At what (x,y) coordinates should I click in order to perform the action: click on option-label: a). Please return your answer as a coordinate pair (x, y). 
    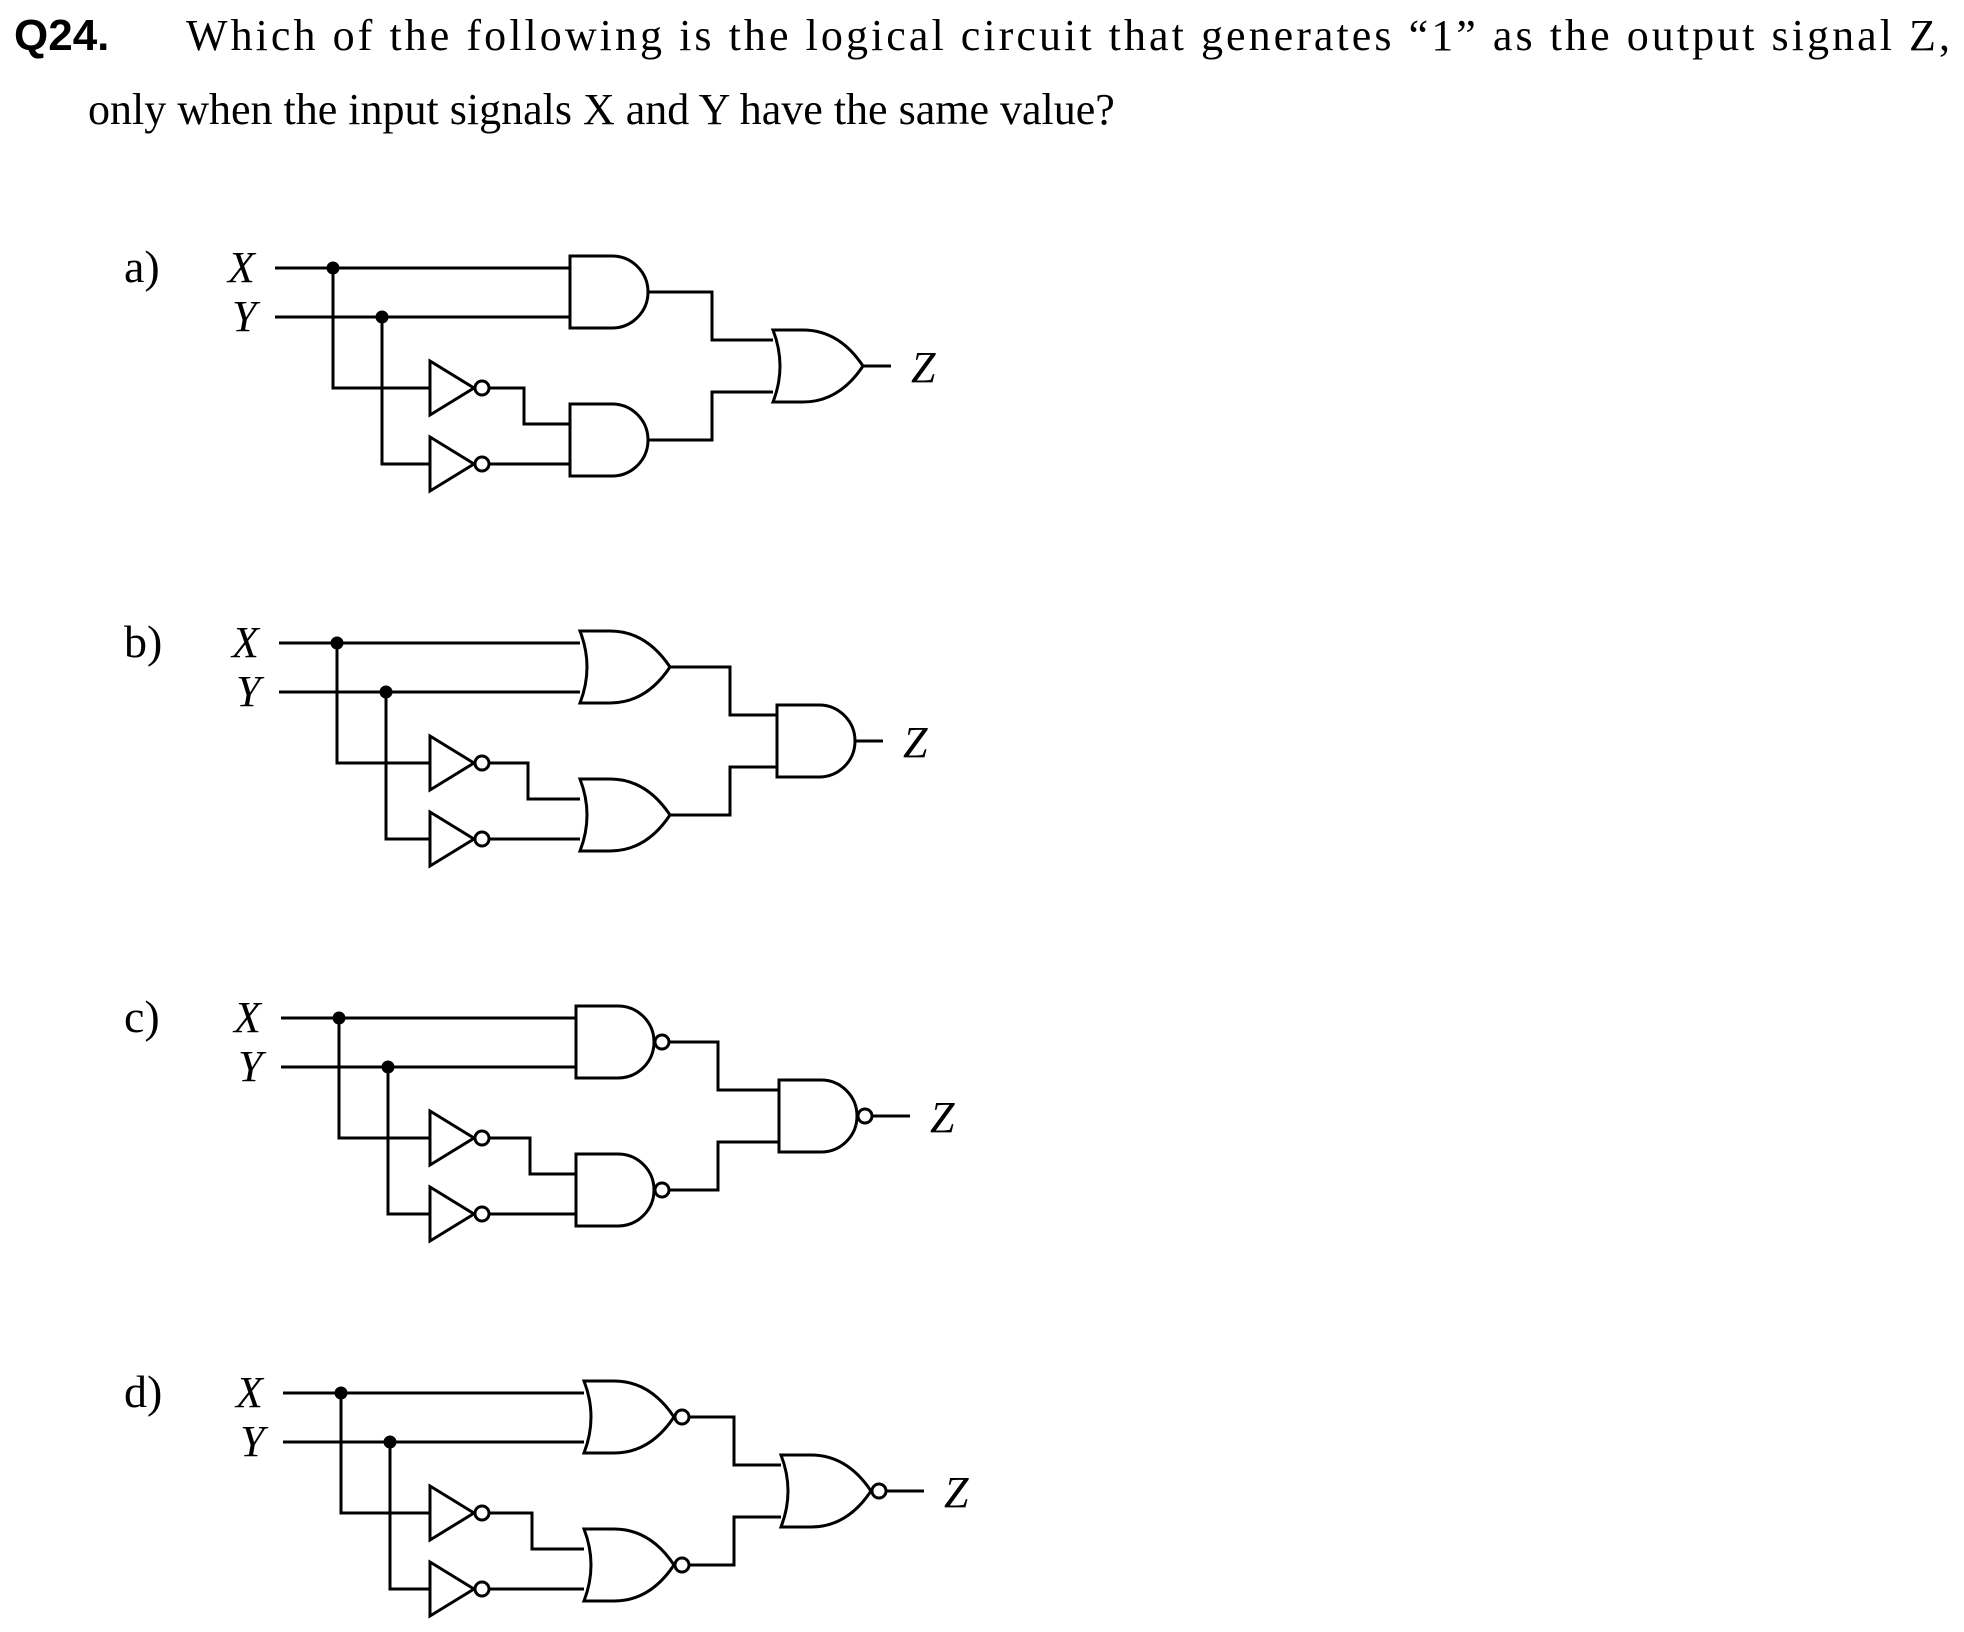
    Looking at the image, I should click on (142, 266).